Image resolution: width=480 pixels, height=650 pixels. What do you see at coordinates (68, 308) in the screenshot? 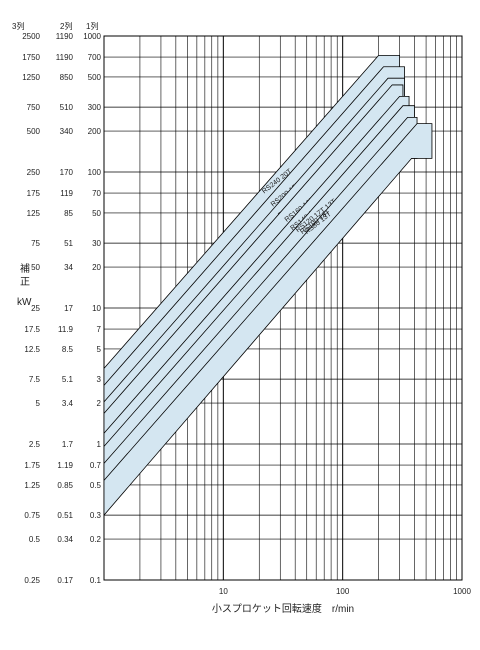
I see `y-tick-label-2row: 17` at bounding box center [68, 308].